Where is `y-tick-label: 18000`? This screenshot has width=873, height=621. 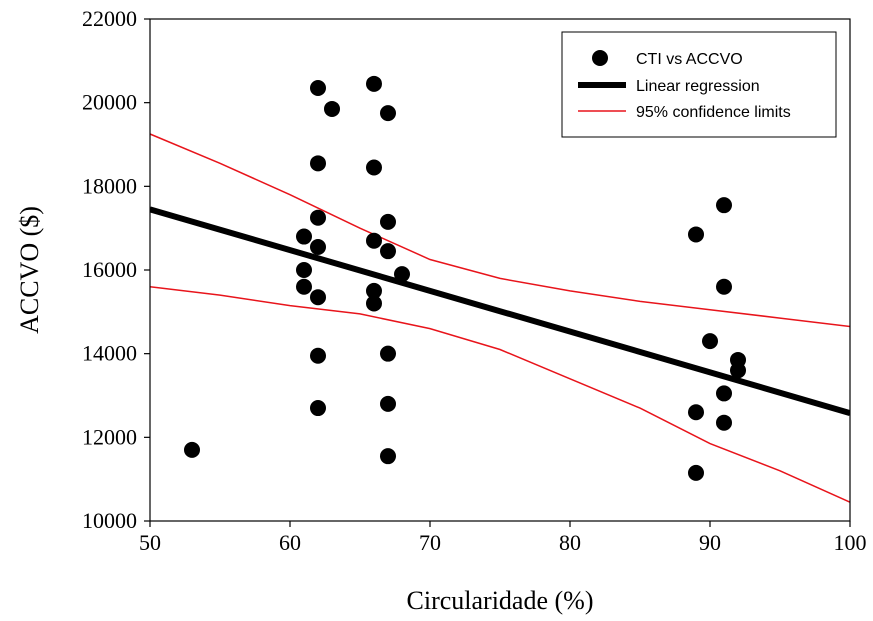 y-tick-label: 18000 is located at coordinates (109, 185).